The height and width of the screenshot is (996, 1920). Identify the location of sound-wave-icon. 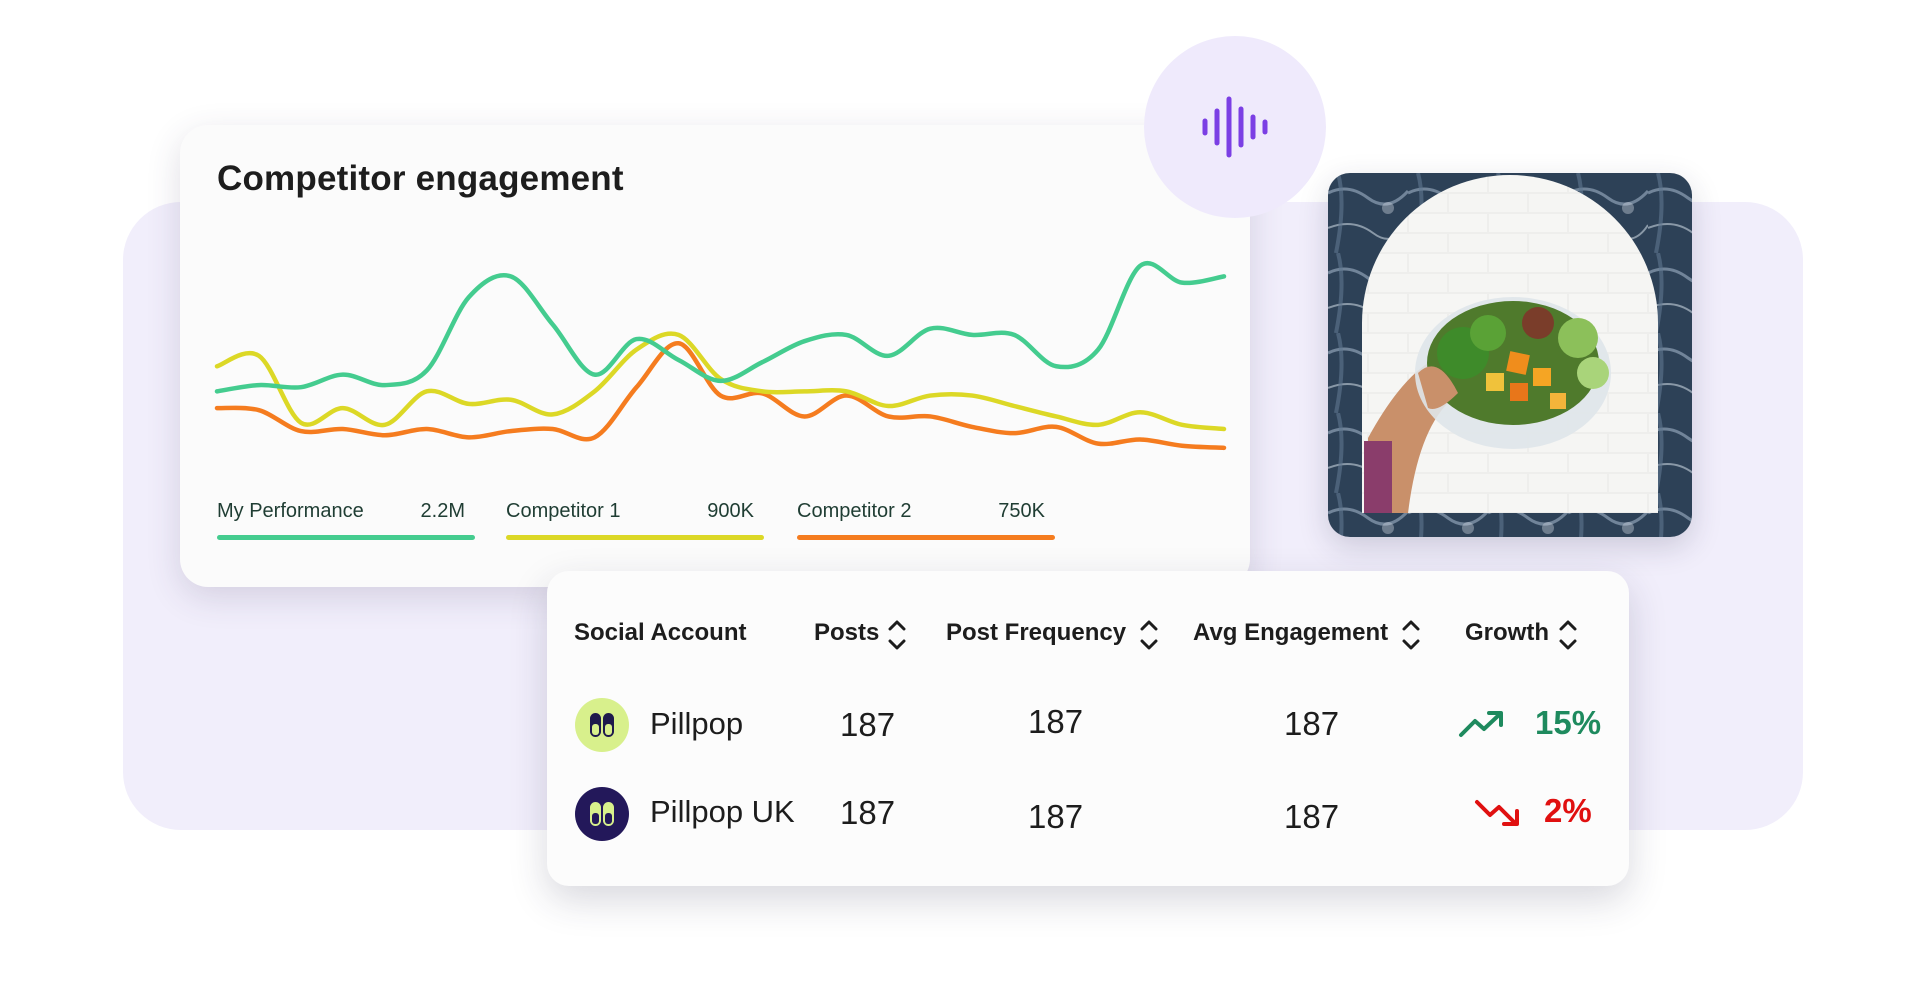
(1235, 127).